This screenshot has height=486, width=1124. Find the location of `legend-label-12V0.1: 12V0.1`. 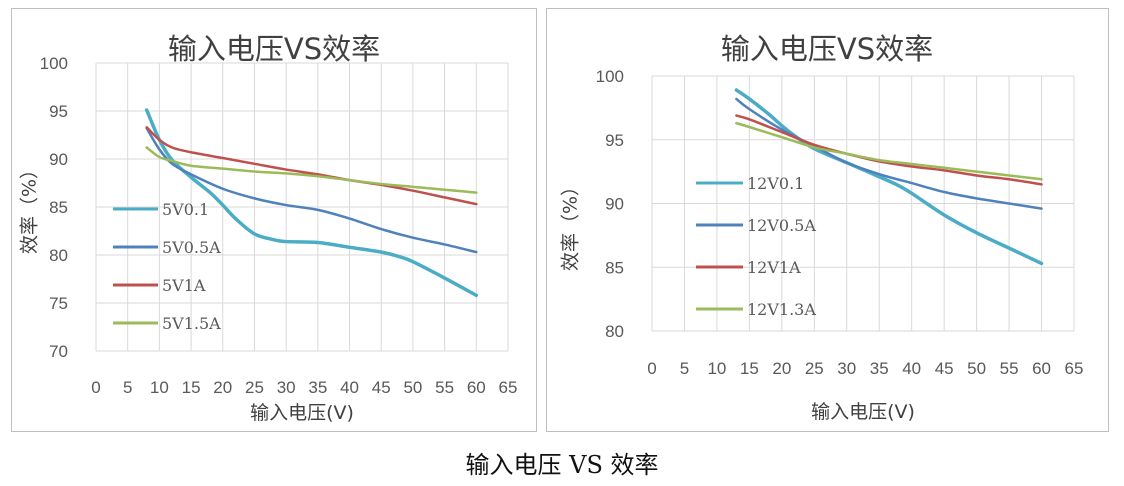

legend-label-12V0.1: 12V0.1 is located at coordinates (775, 183).